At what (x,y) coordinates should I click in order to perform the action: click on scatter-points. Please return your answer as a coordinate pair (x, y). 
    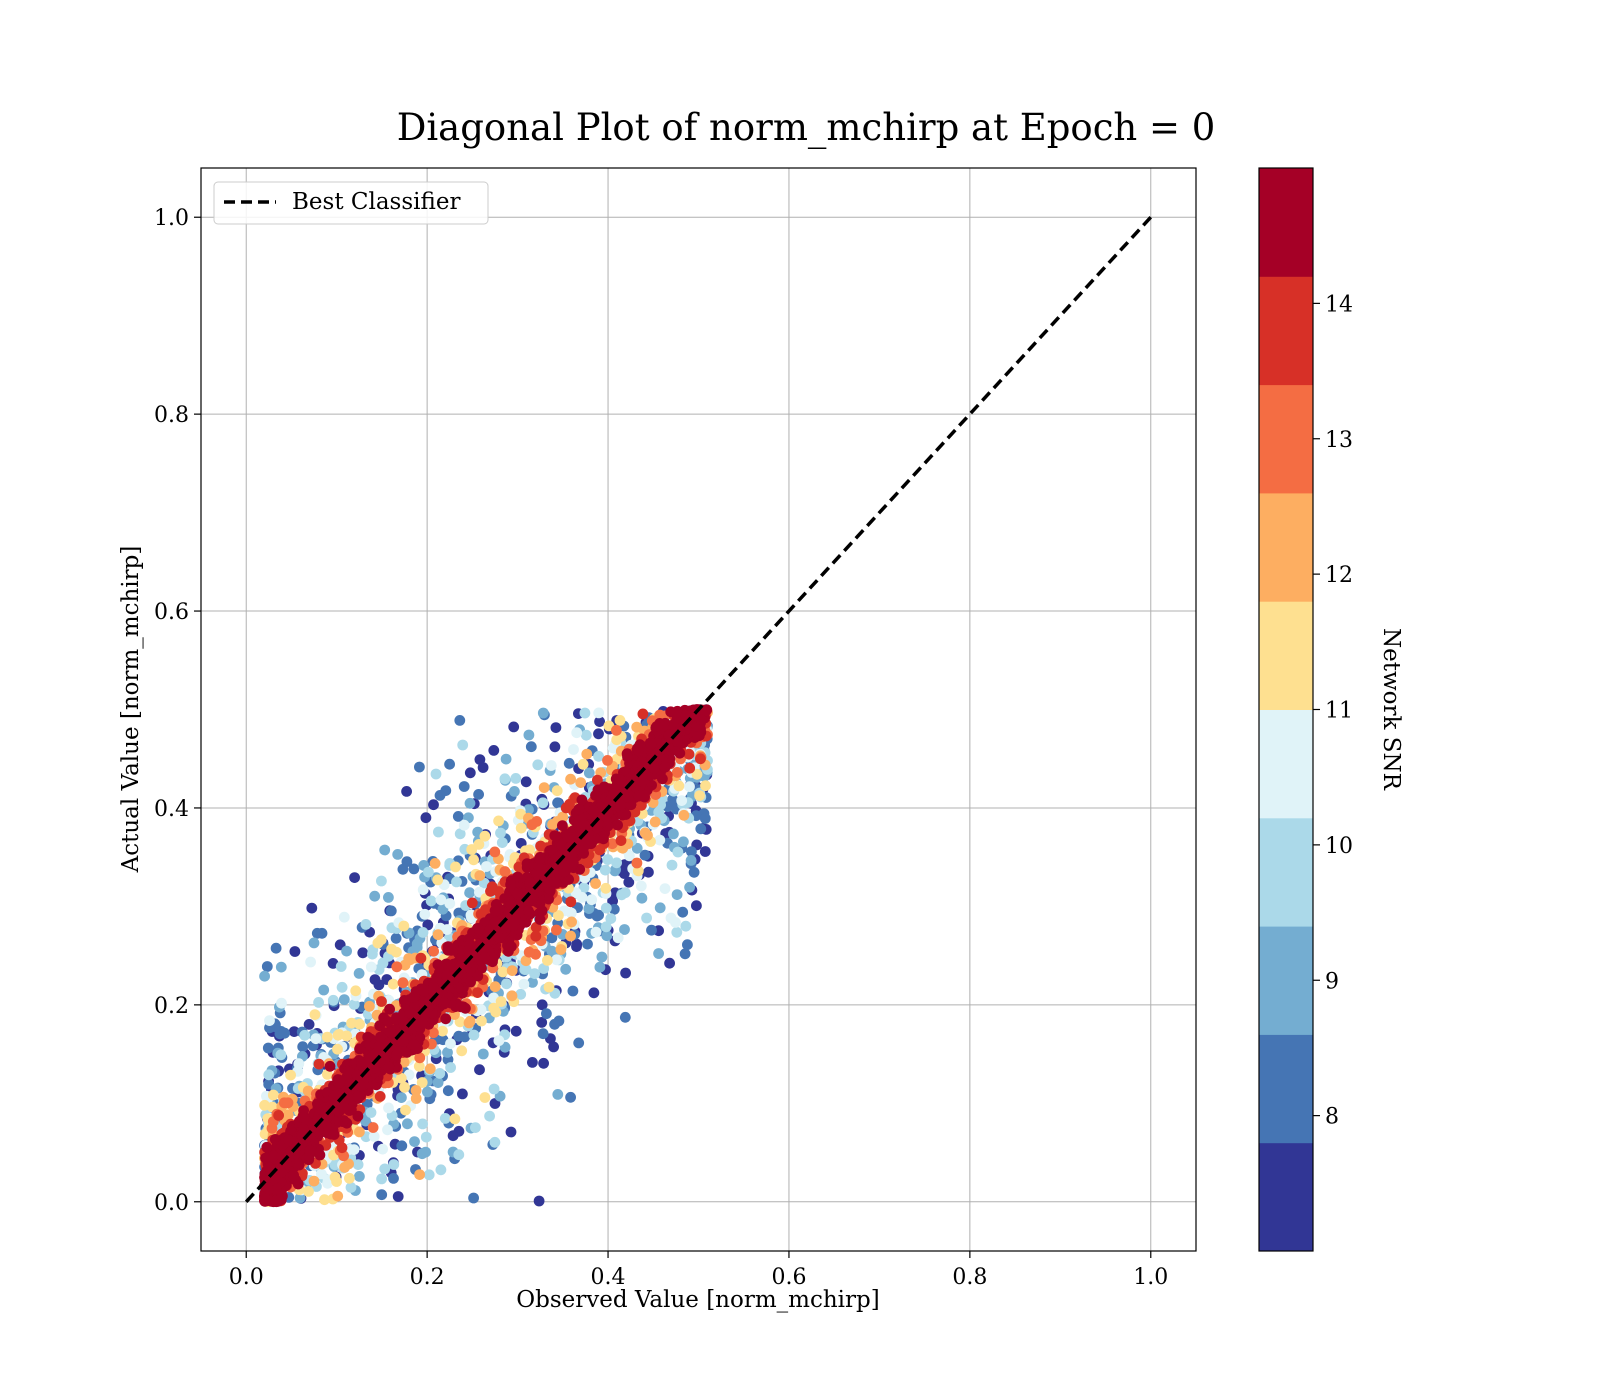
    Looking at the image, I should click on (486, 956).